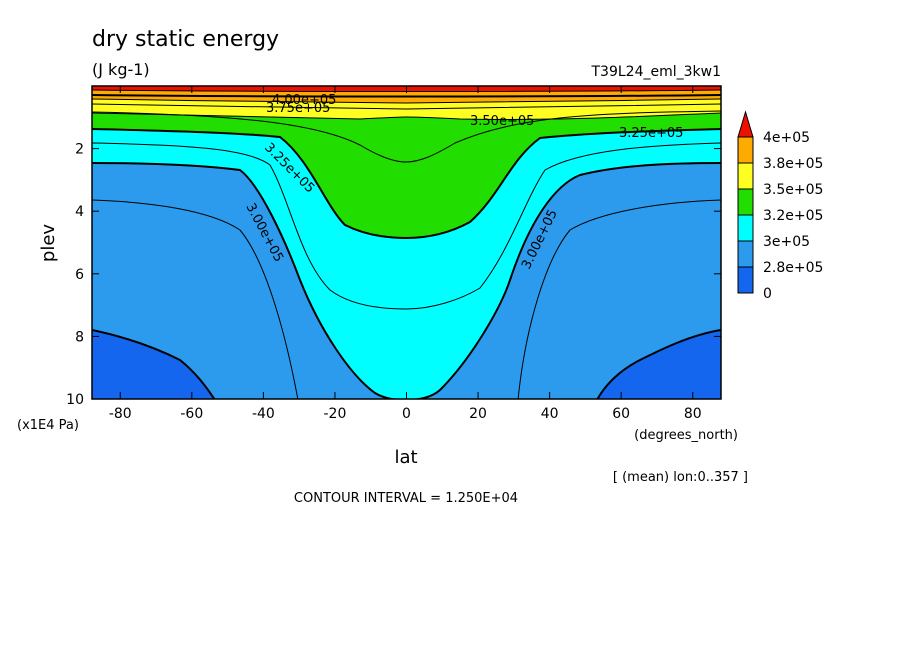 The image size is (904, 654). What do you see at coordinates (680, 477) in the screenshot?
I see `reduction-note: [ (mean) lon:0..357 ]` at bounding box center [680, 477].